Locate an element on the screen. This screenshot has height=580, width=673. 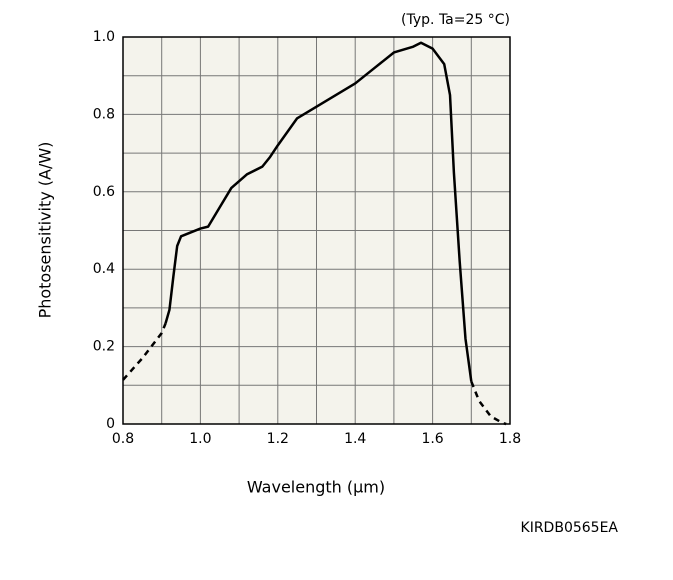
x-tick-label: 1.6 is located at coordinates (432, 439).